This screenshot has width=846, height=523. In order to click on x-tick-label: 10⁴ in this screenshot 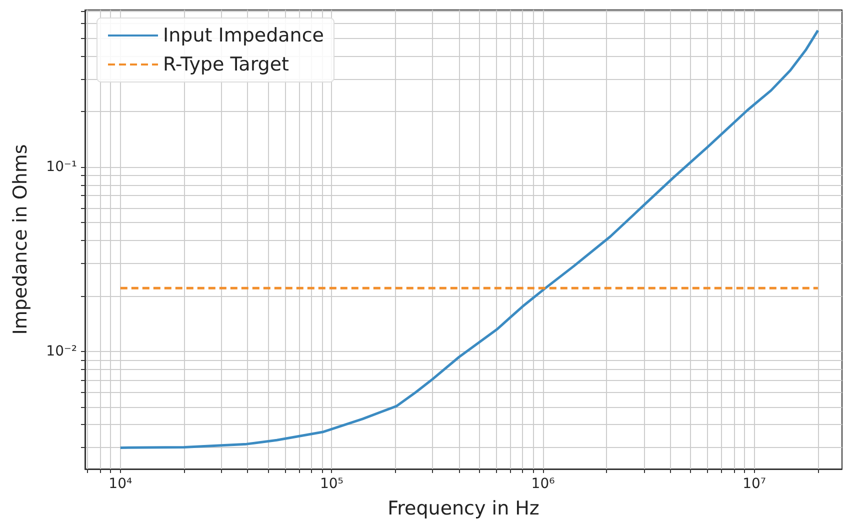, I will do `click(120, 484)`.